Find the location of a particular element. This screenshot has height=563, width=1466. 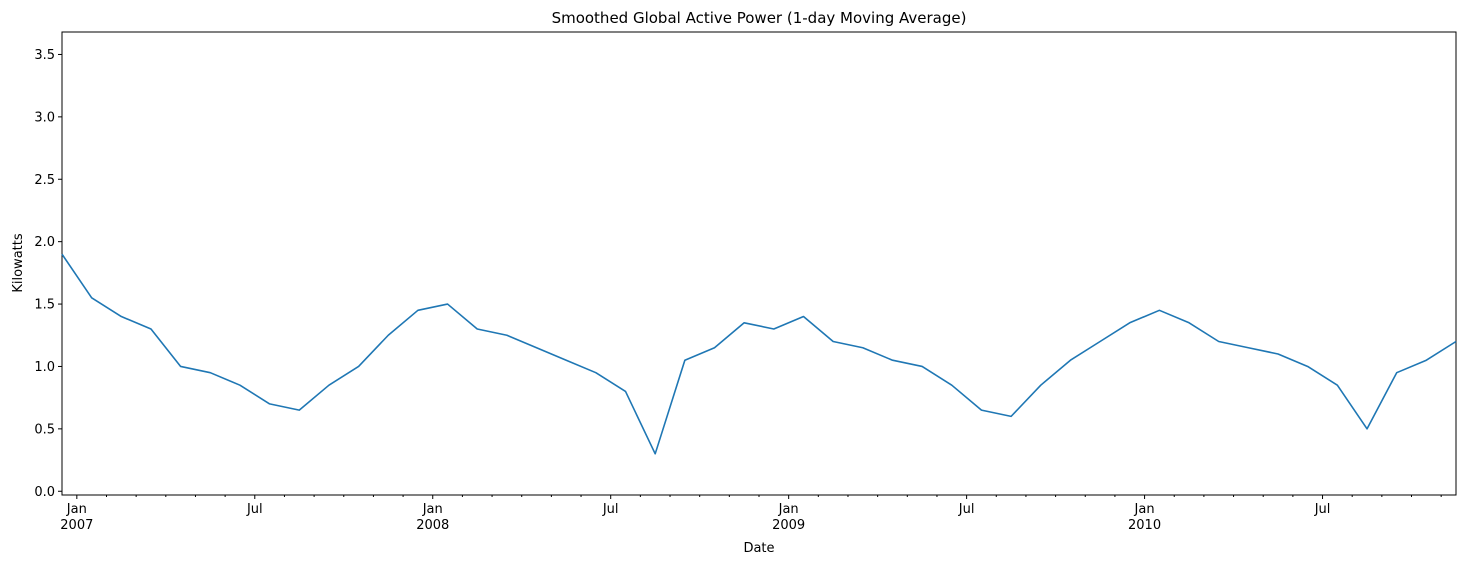

x-tick-year: 2010 is located at coordinates (1144, 525).